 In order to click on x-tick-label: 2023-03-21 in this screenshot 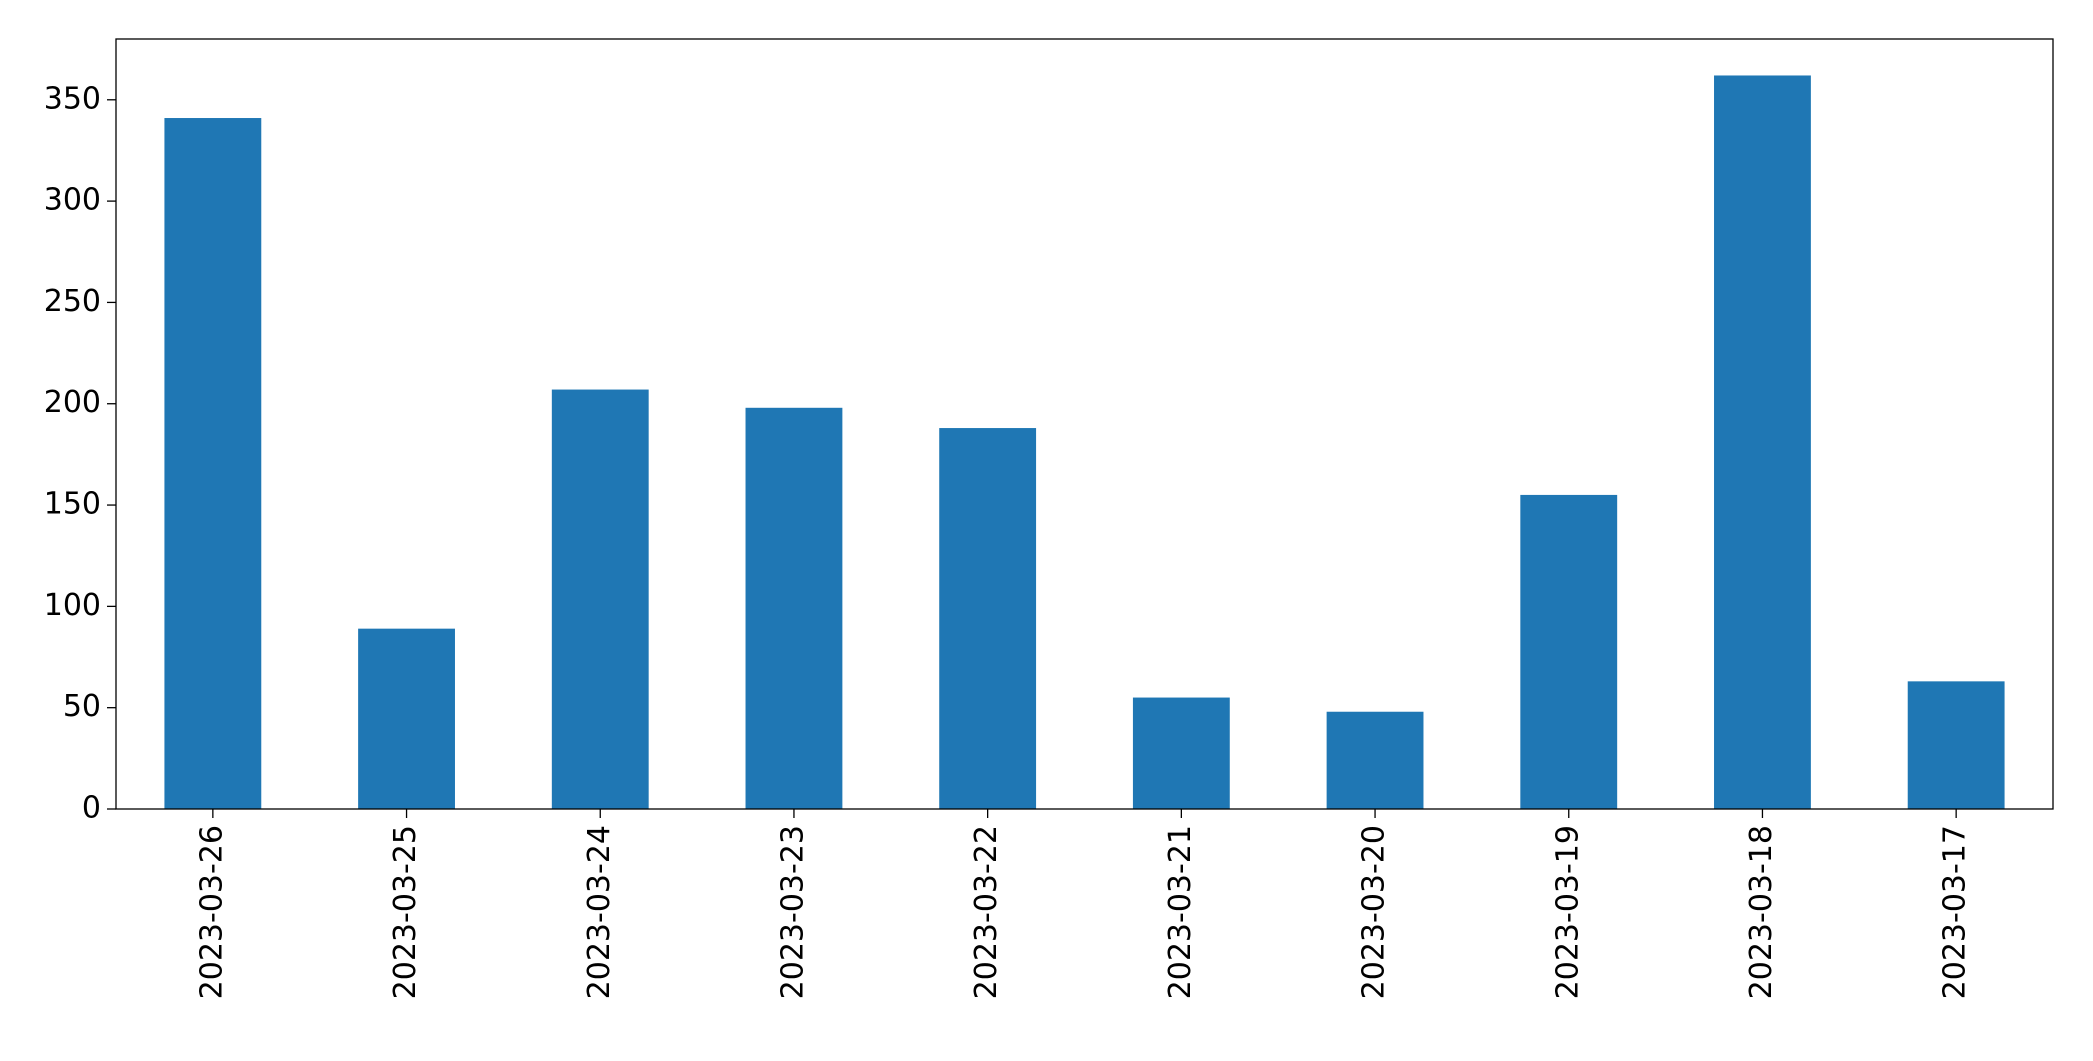, I will do `click(1180, 912)`.